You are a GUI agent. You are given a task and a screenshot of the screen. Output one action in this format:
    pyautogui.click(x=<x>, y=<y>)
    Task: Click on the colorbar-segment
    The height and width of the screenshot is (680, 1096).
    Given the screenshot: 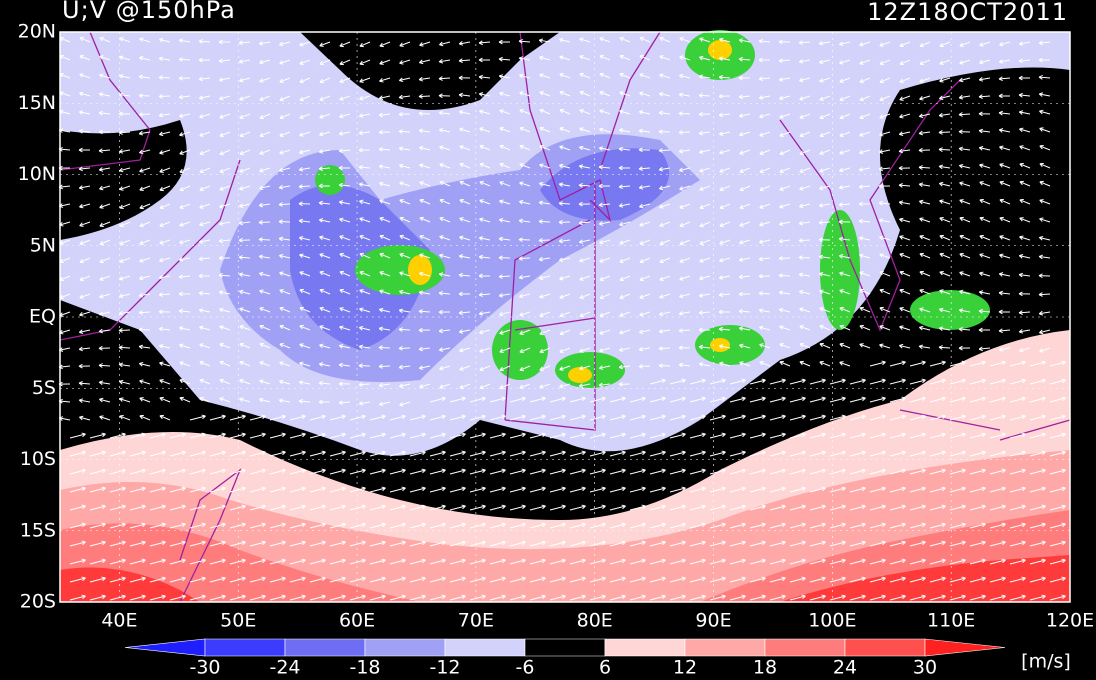 What is the action you would take?
    pyautogui.click(x=325, y=647)
    